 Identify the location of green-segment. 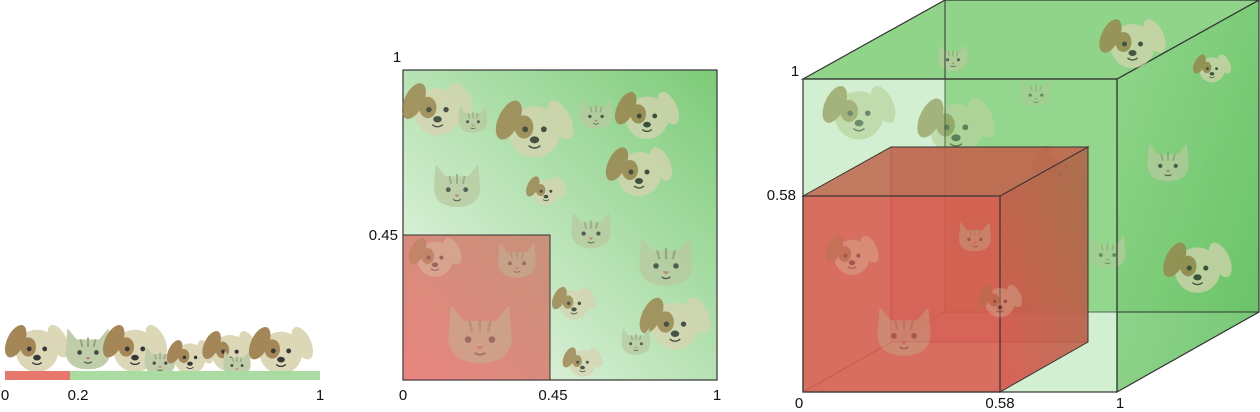
(195, 375).